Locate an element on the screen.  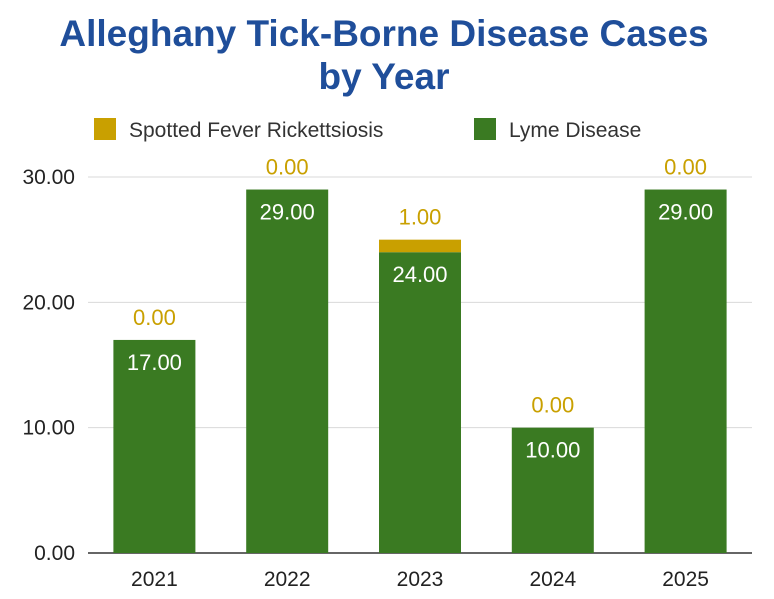
x-tick-label: 2025 is located at coordinates (685, 579).